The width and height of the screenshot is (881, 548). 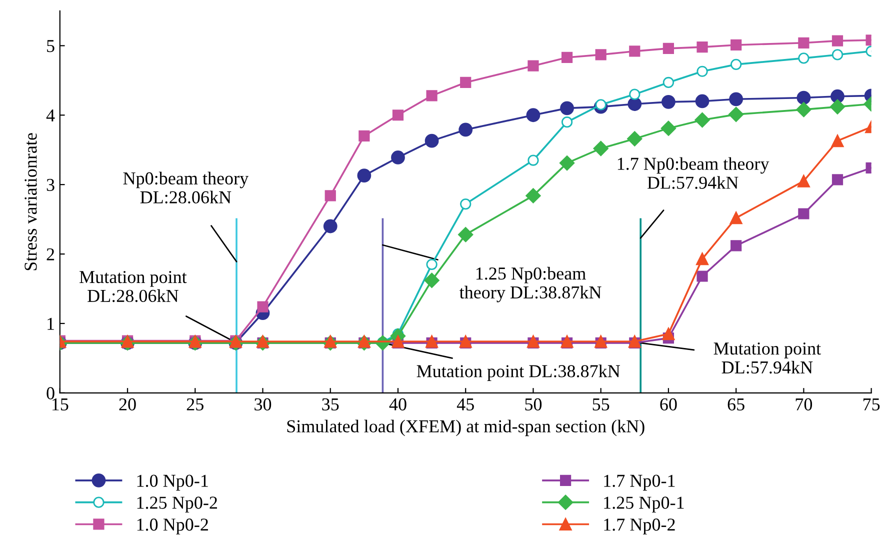 I want to click on annotation: Mutation point DL:57.94kN, so click(x=767, y=358).